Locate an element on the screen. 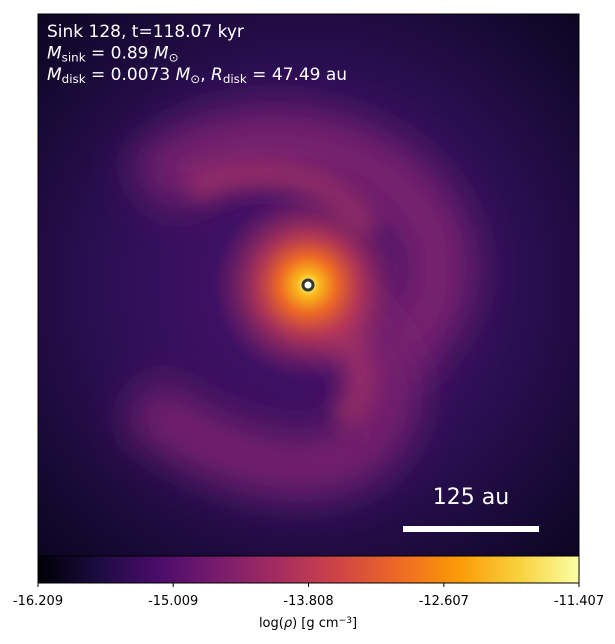  colorbar-ticks: -16.209 -15.009 -13.808 -12.607 -11.407 is located at coordinates (308, 596).